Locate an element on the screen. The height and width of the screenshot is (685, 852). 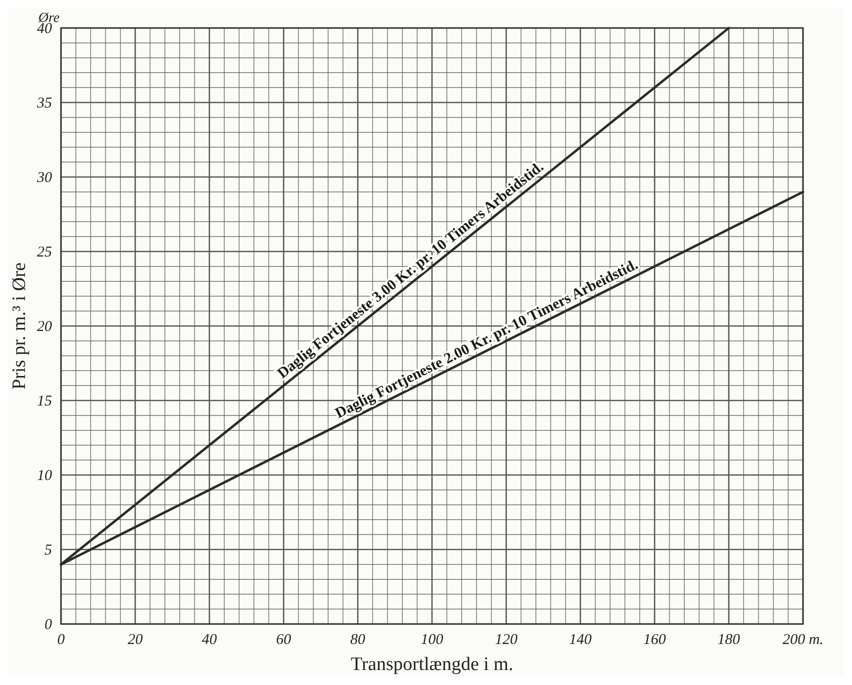
x-tick-label: 40 is located at coordinates (210, 640).